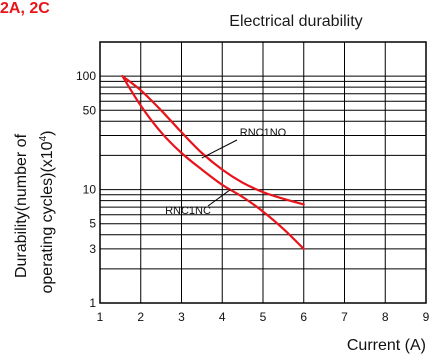 Image resolution: width=432 pixels, height=358 pixels. I want to click on x-tick-label: 6, so click(303, 317).